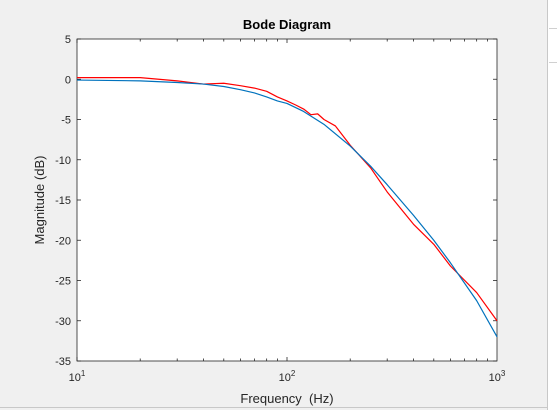  I want to click on y-tick-label: 5, so click(68, 40).